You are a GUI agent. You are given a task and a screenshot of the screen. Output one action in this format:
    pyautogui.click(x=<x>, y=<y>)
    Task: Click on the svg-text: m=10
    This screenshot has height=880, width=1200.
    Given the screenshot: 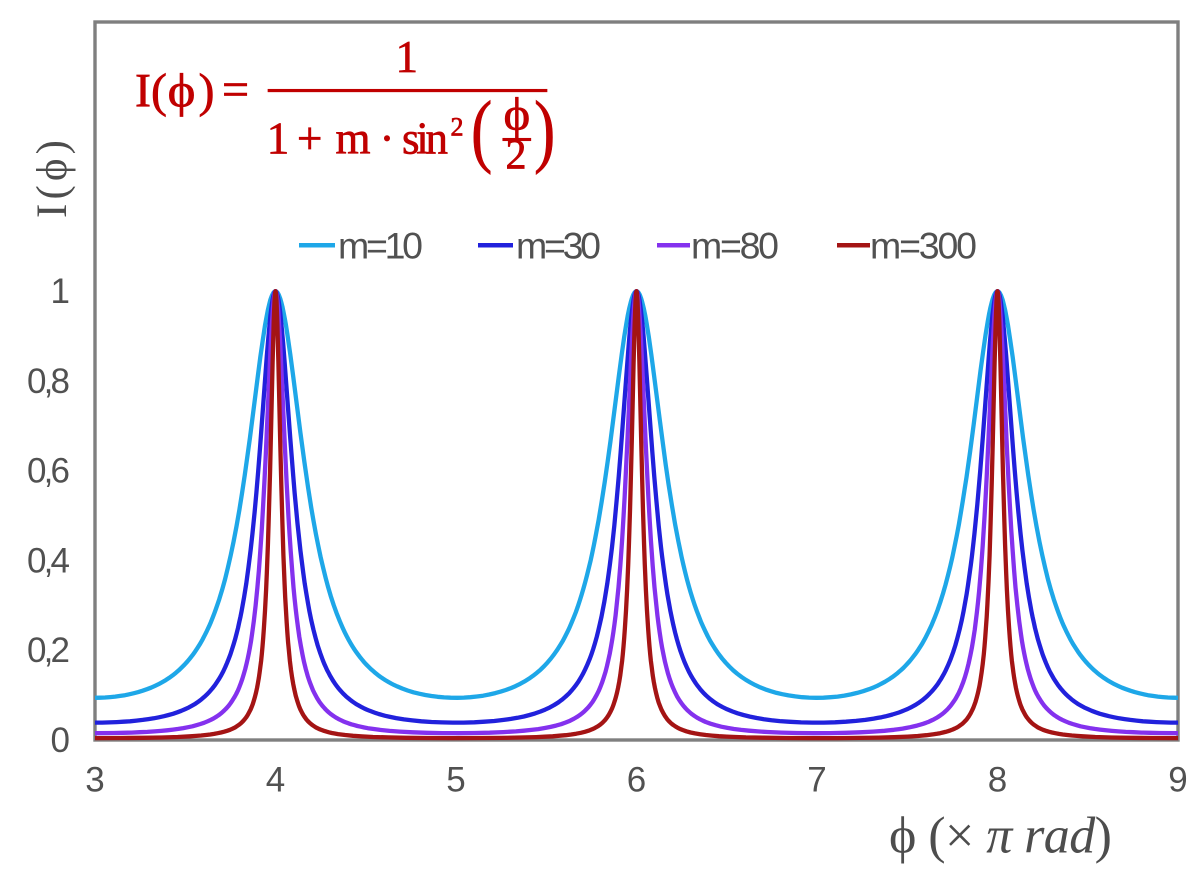 What is the action you would take?
    pyautogui.click(x=380, y=245)
    